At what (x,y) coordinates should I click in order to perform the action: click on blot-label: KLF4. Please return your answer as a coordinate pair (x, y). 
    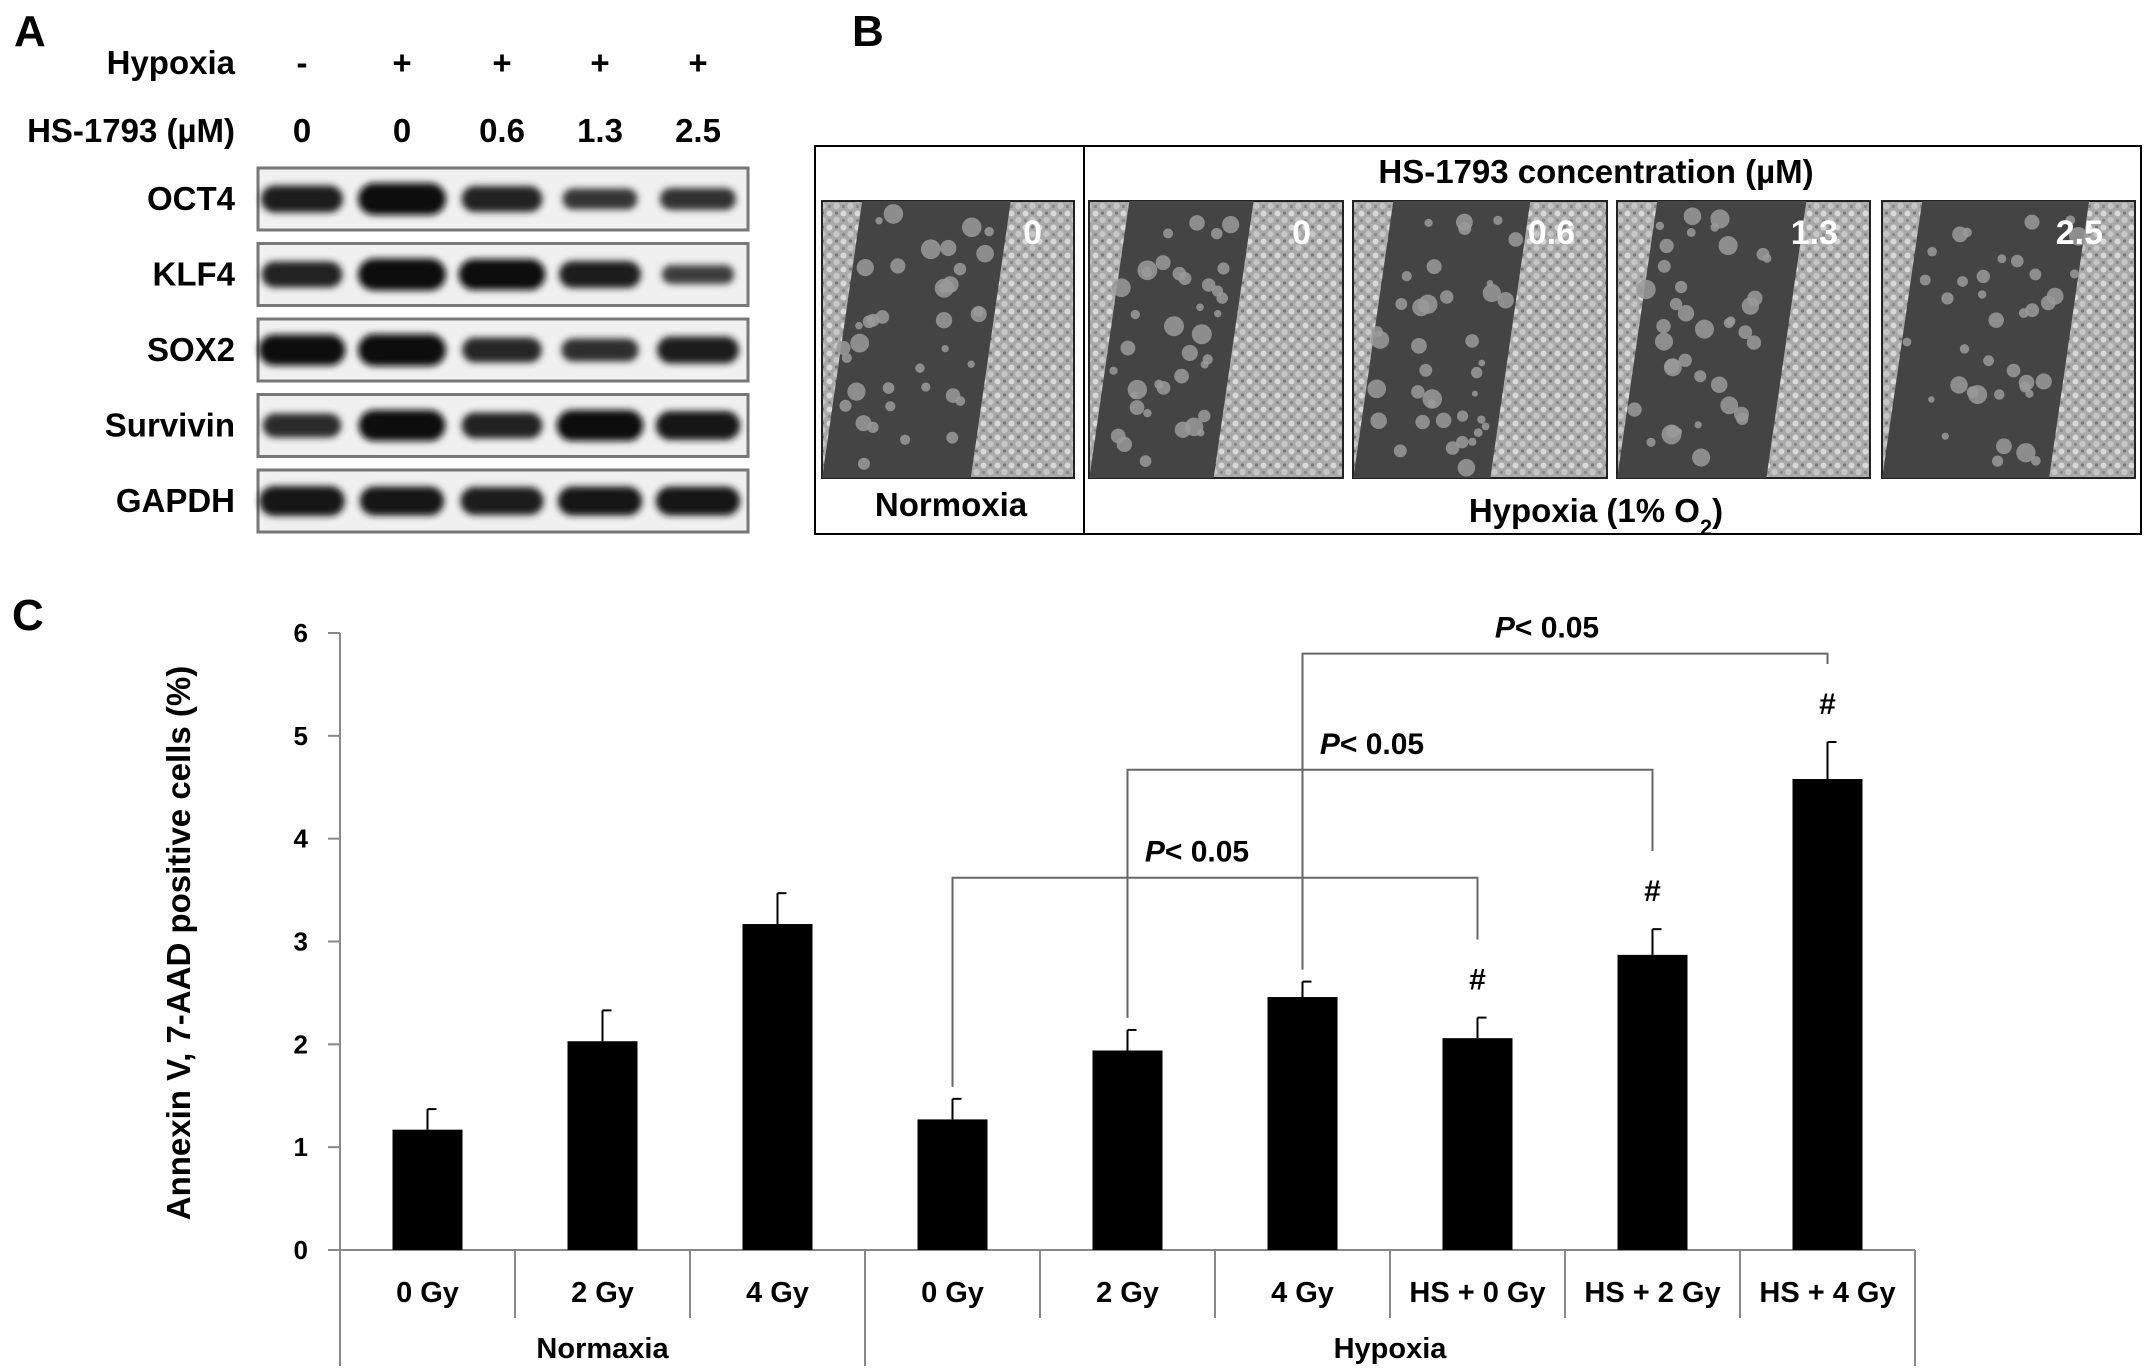
    Looking at the image, I should click on (194, 274).